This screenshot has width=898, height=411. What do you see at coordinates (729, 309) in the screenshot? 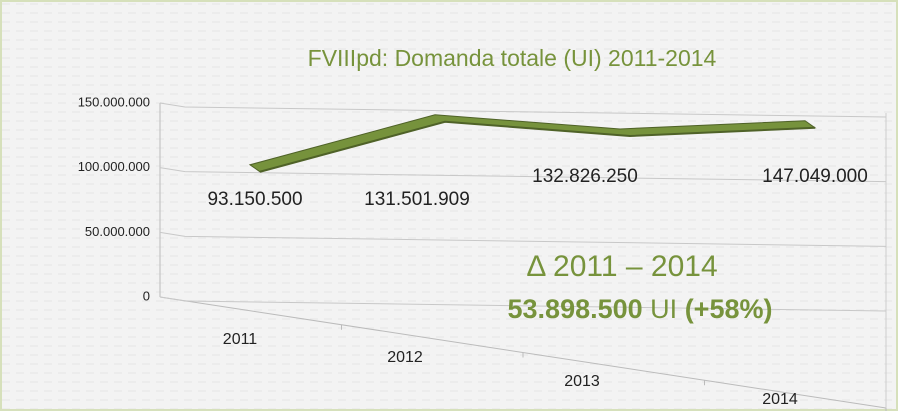
I see `percent: (+58%)` at bounding box center [729, 309].